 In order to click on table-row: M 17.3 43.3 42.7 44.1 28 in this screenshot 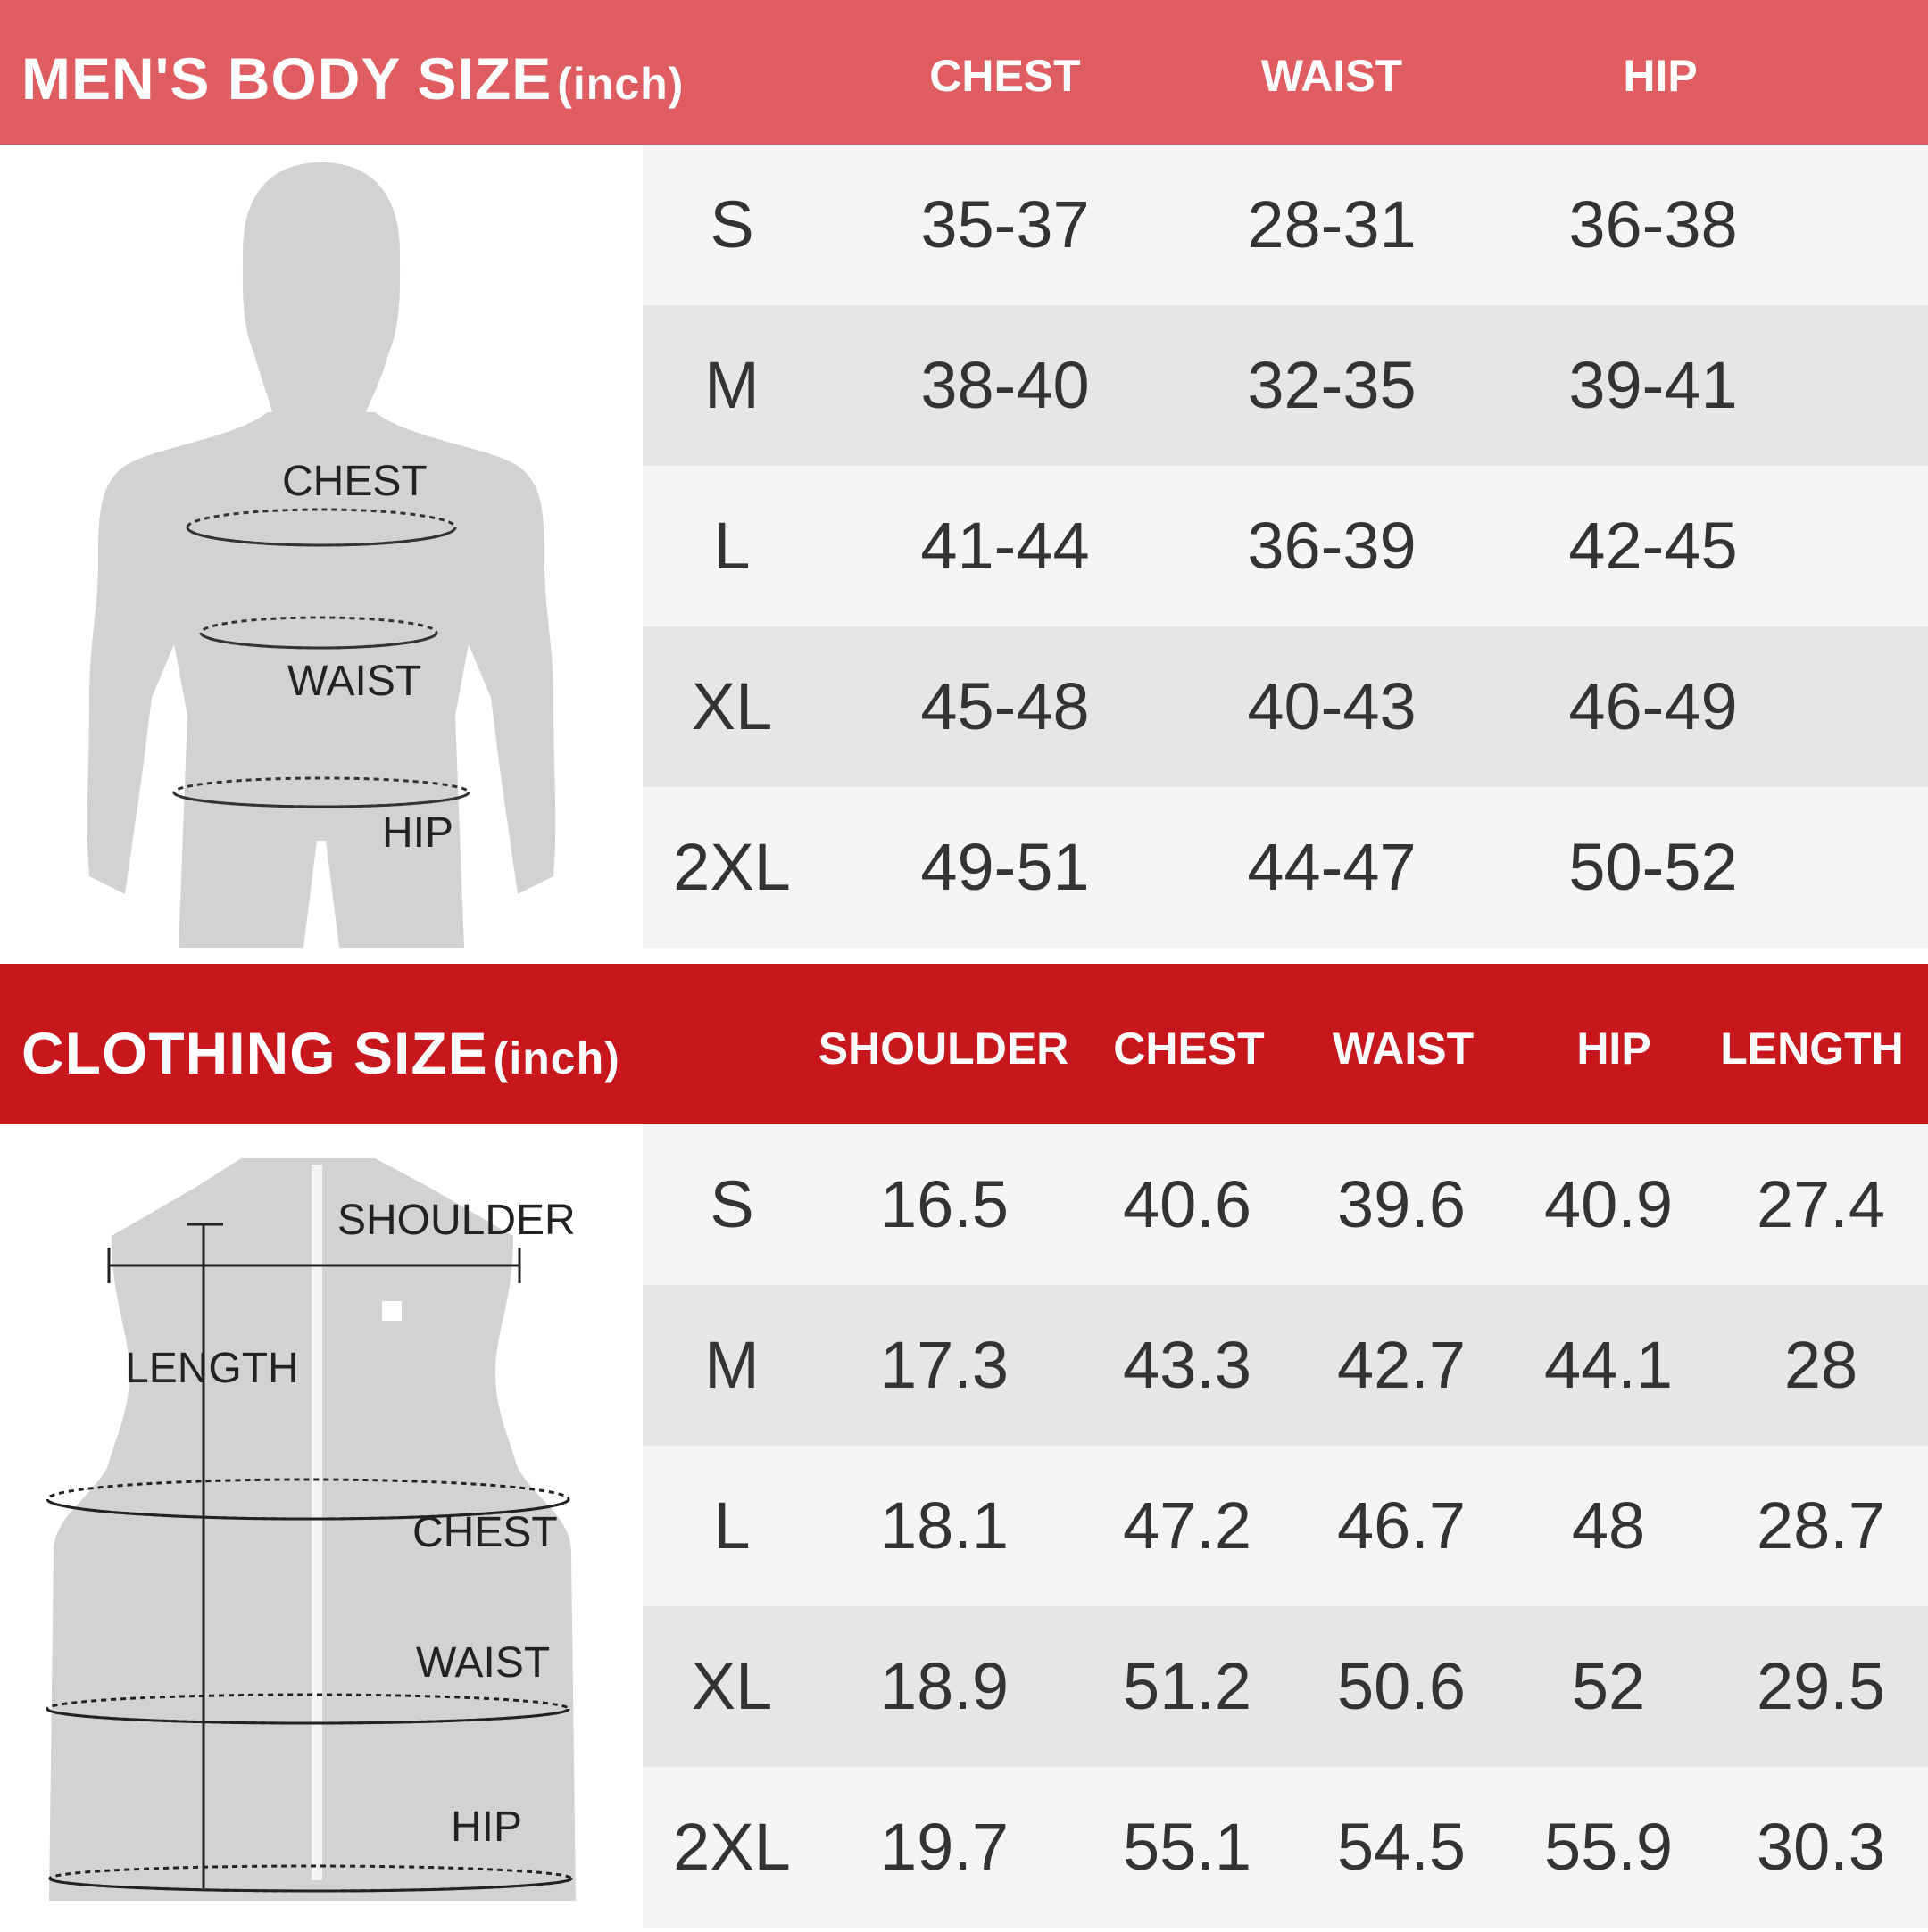, I will do `click(1285, 1365)`.